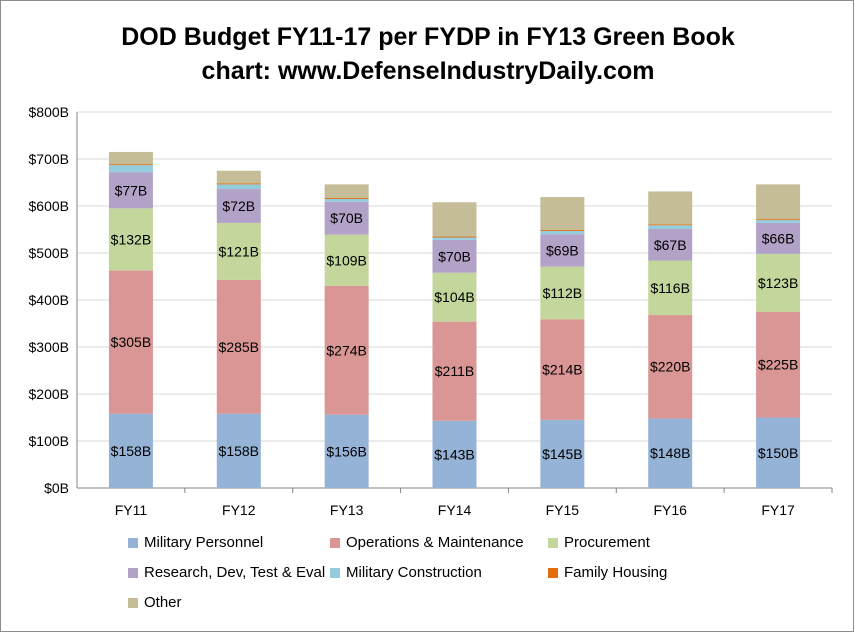 The height and width of the screenshot is (634, 856). I want to click on data-label: $150B, so click(778, 453).